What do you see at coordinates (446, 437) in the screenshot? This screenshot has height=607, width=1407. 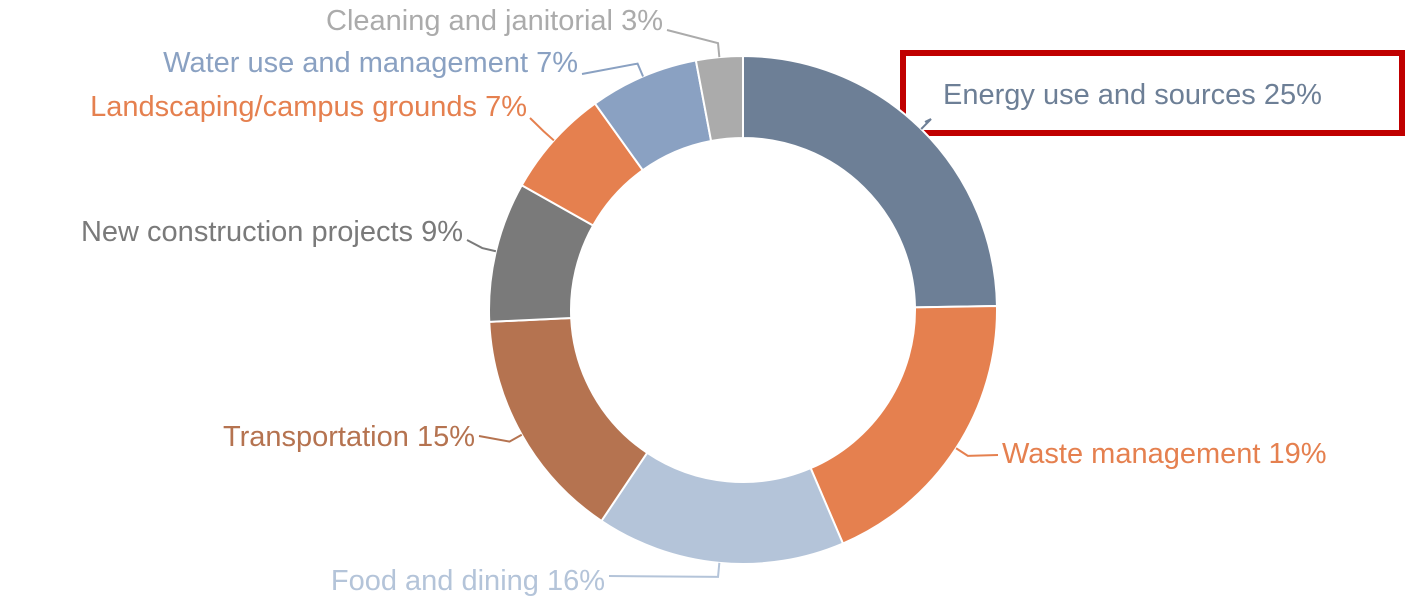 I see `value-label: 15%` at bounding box center [446, 437].